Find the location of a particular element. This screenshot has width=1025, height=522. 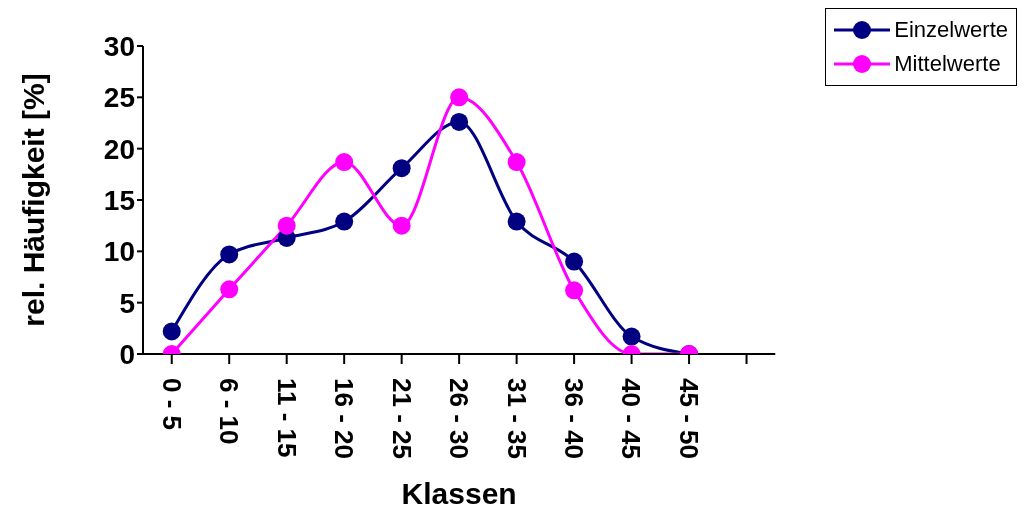

x-tick-label: 36 - 40 is located at coordinates (574, 418).